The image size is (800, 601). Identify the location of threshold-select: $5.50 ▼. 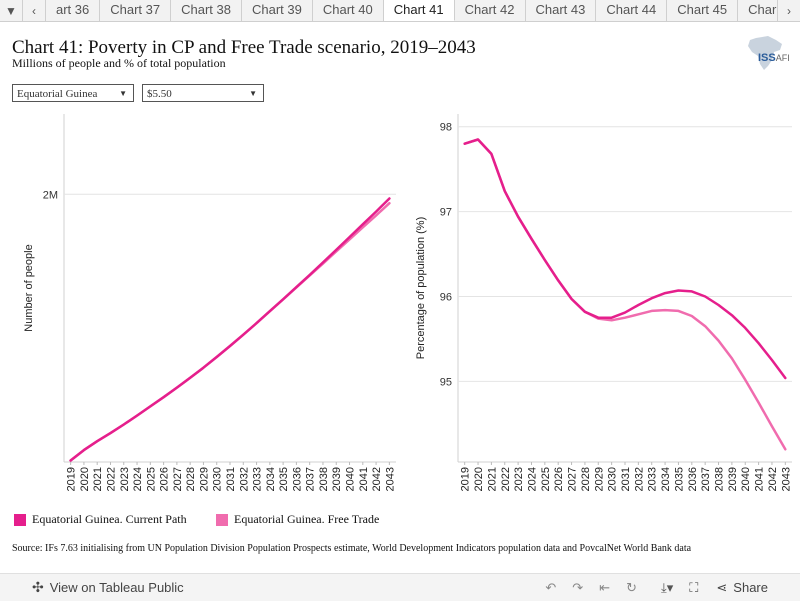
(203, 93).